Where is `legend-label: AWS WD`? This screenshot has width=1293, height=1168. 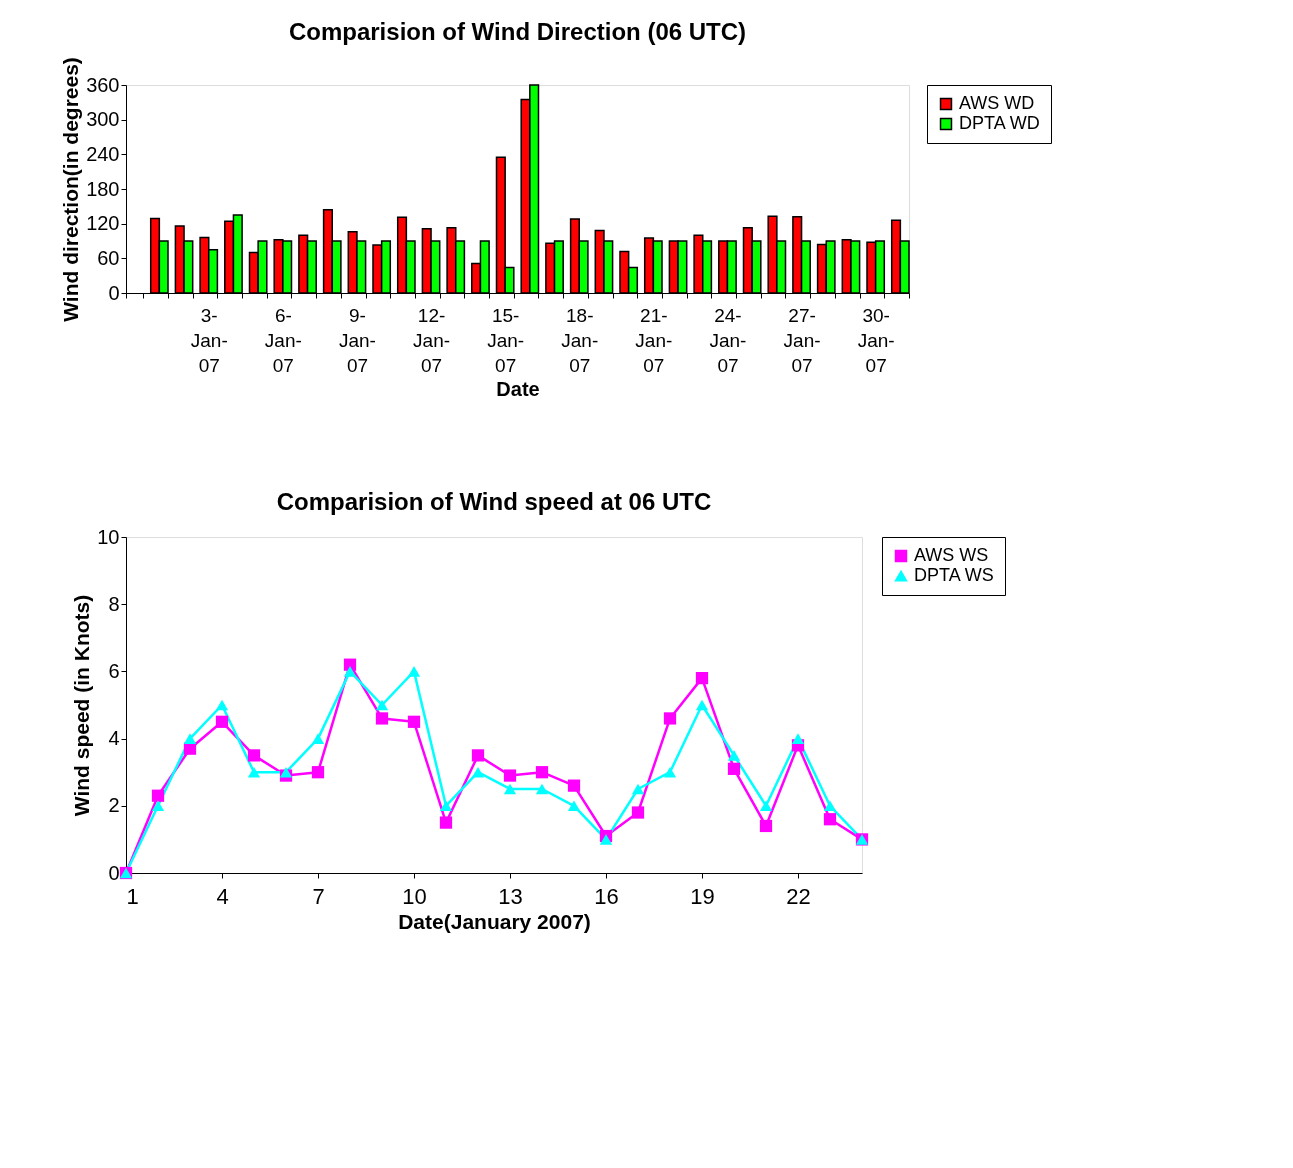
legend-label: AWS WD is located at coordinates (997, 103).